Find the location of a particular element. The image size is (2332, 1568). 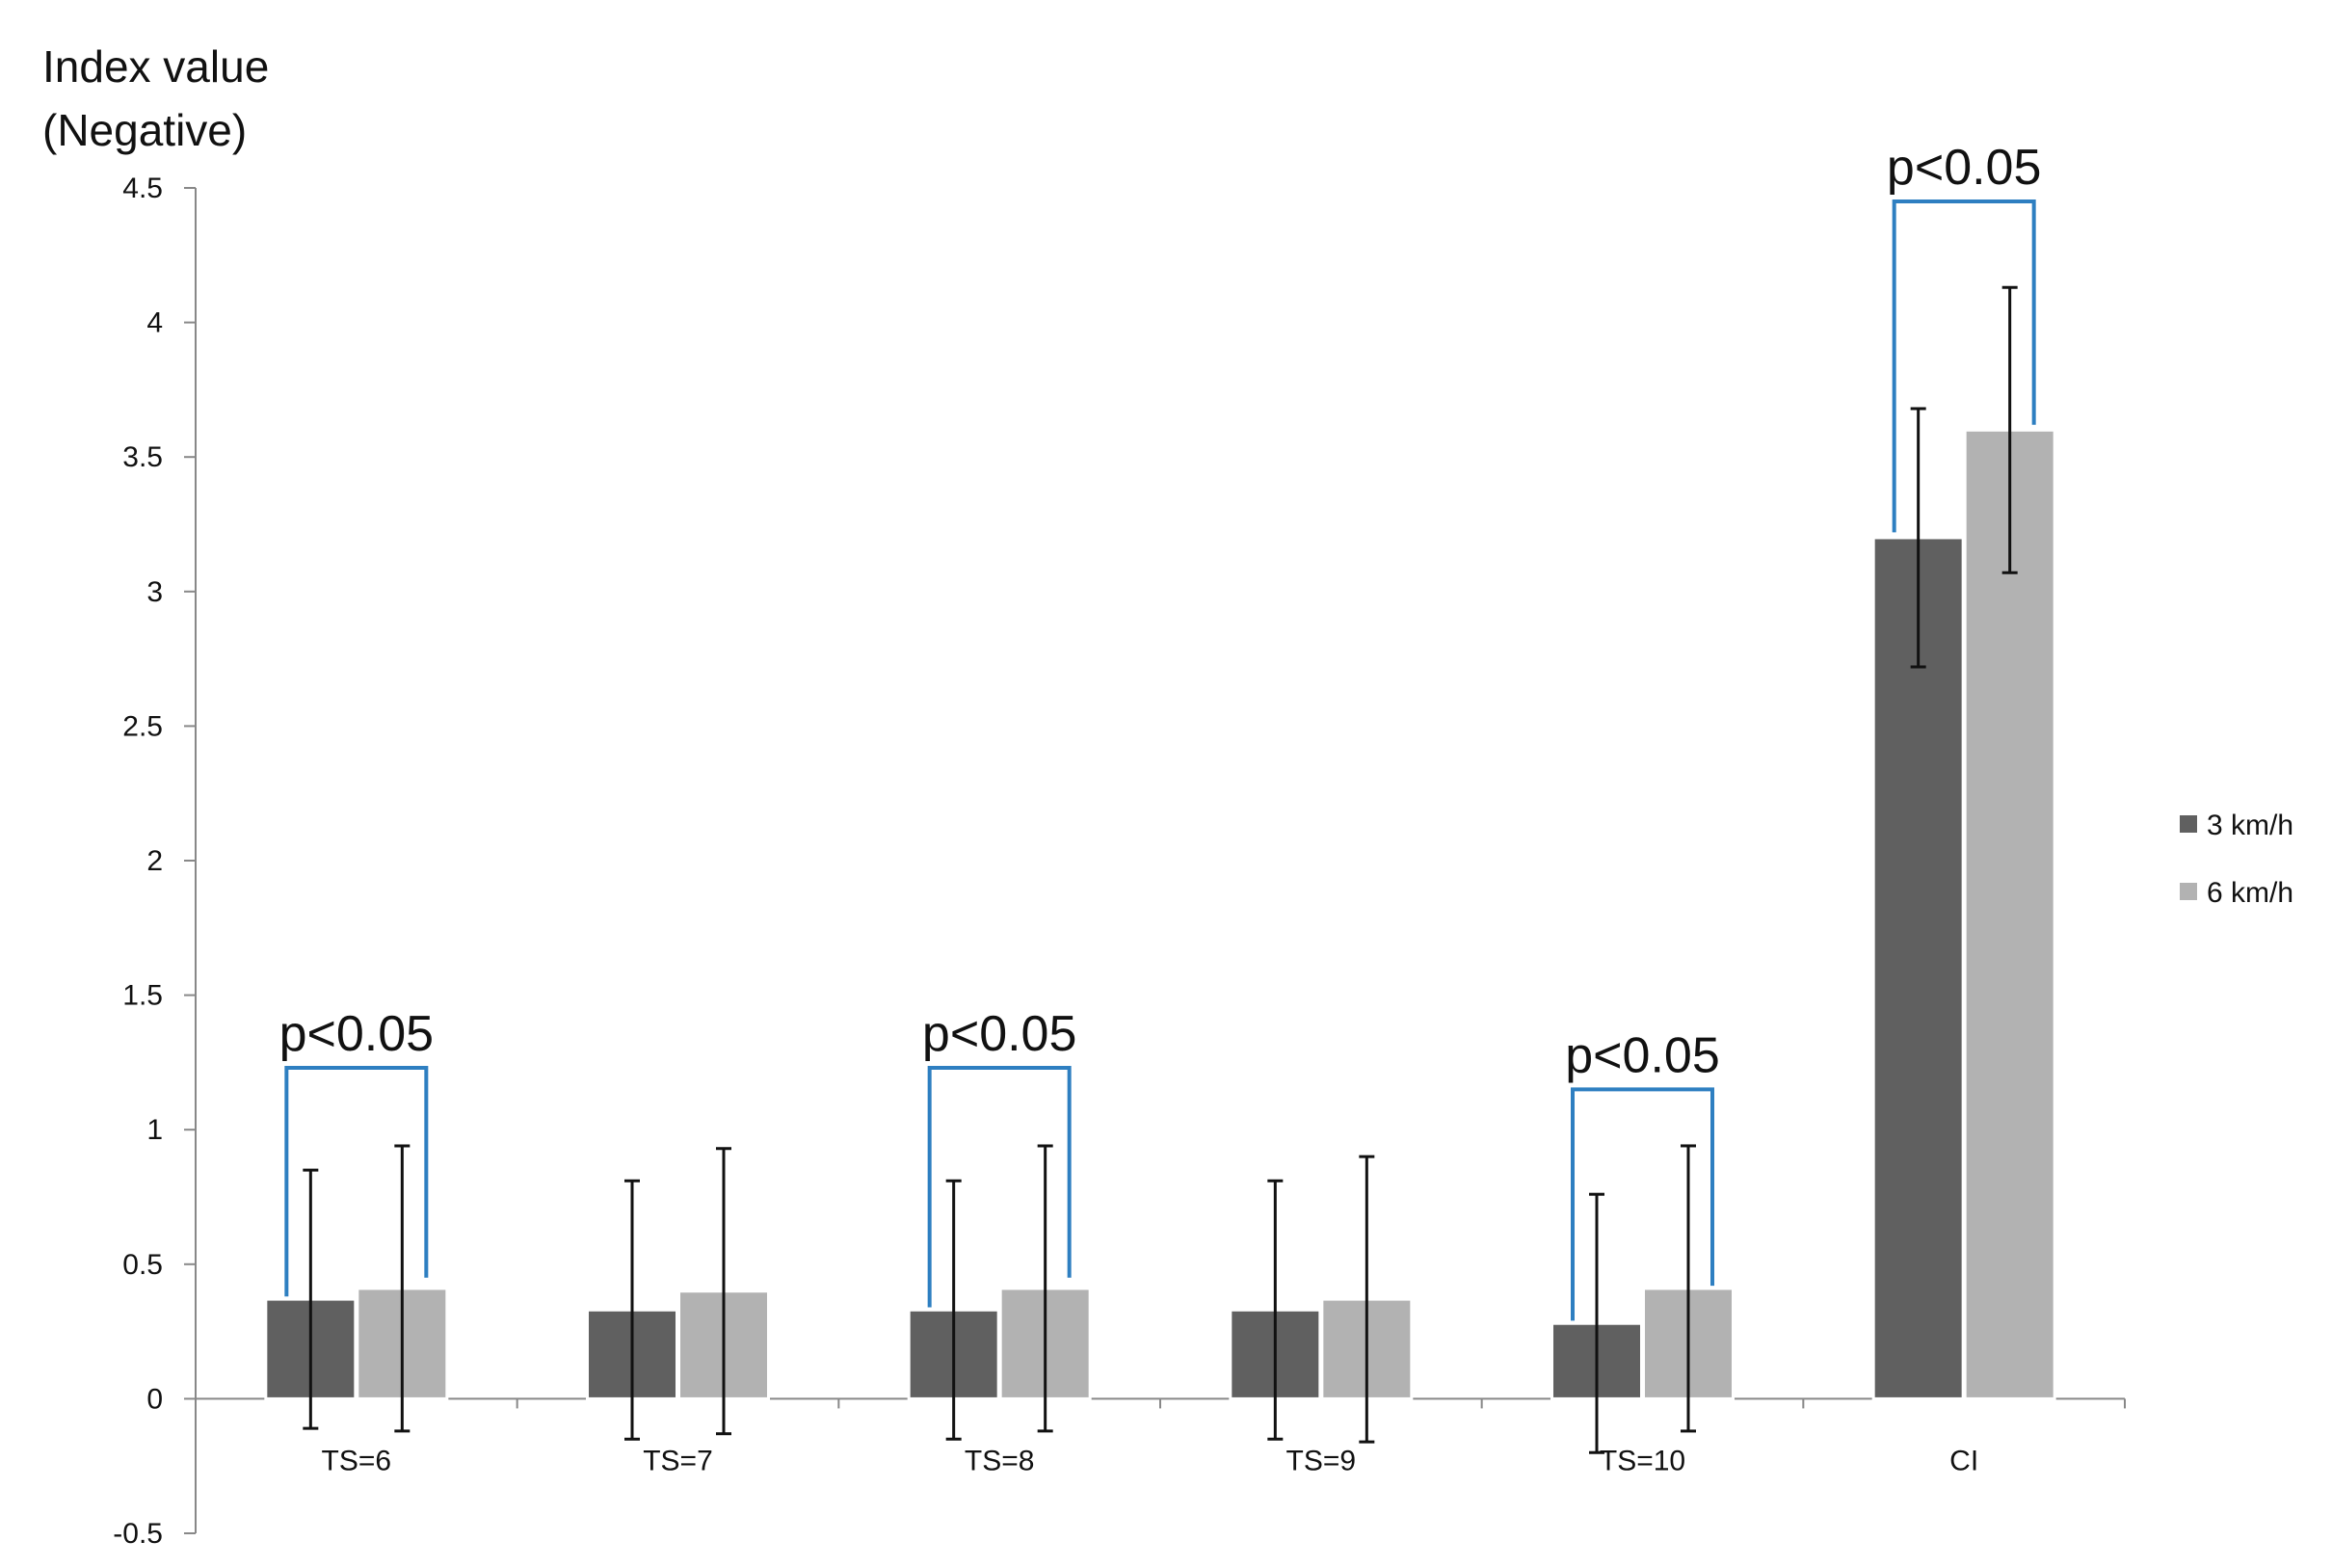

y-axis-label-line2: (Negative) is located at coordinates (145, 130).